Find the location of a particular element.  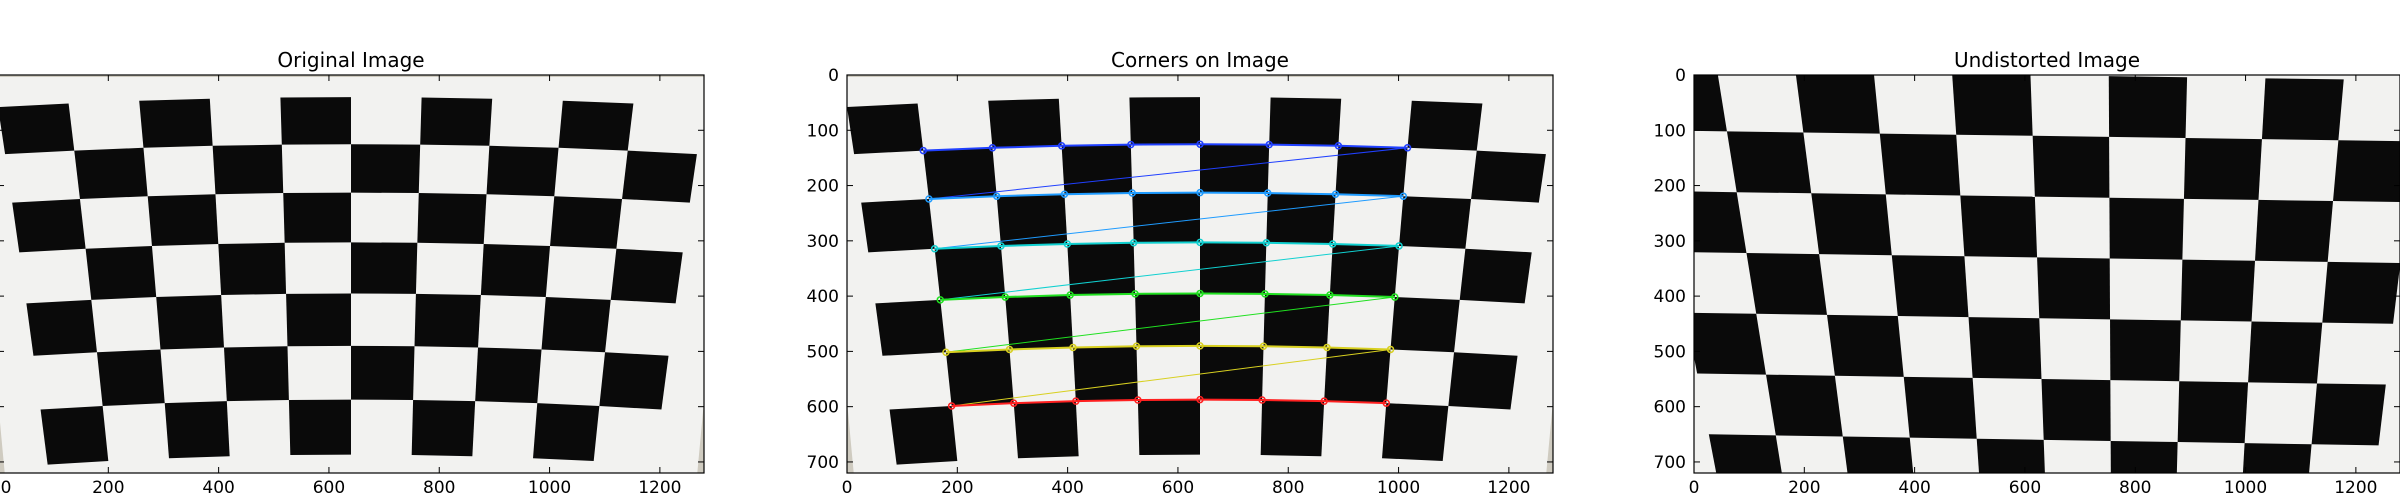

y-tick-label: 200 is located at coordinates (1670, 187).